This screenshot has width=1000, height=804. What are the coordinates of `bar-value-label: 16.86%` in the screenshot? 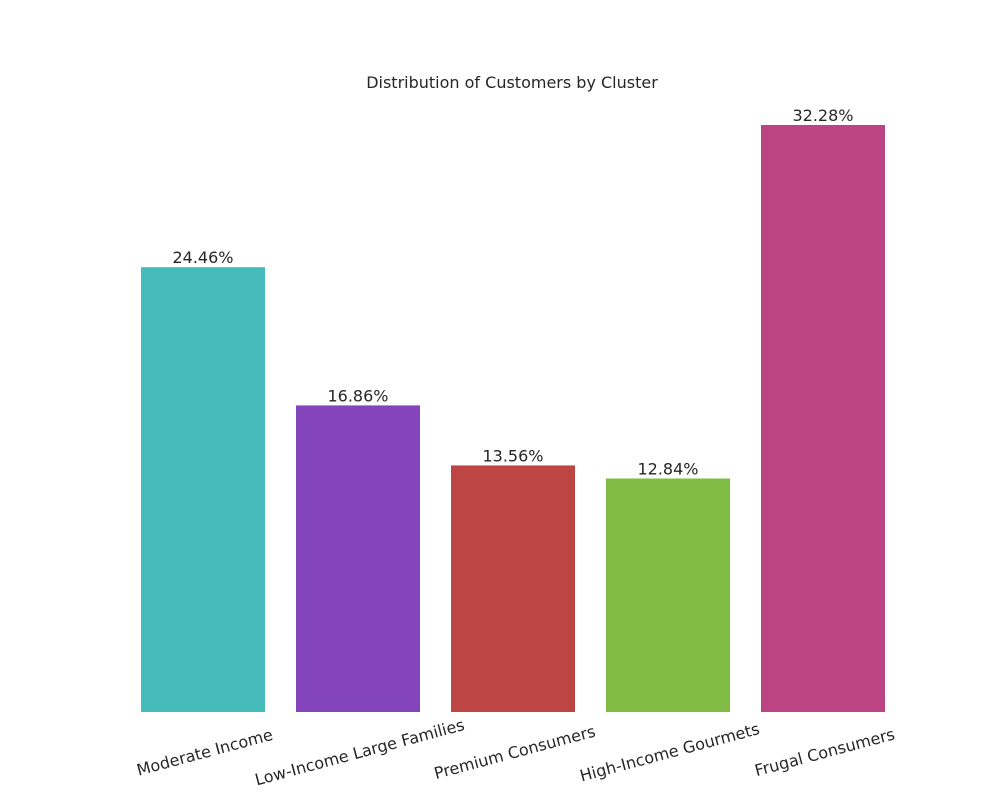 It's located at (357, 395).